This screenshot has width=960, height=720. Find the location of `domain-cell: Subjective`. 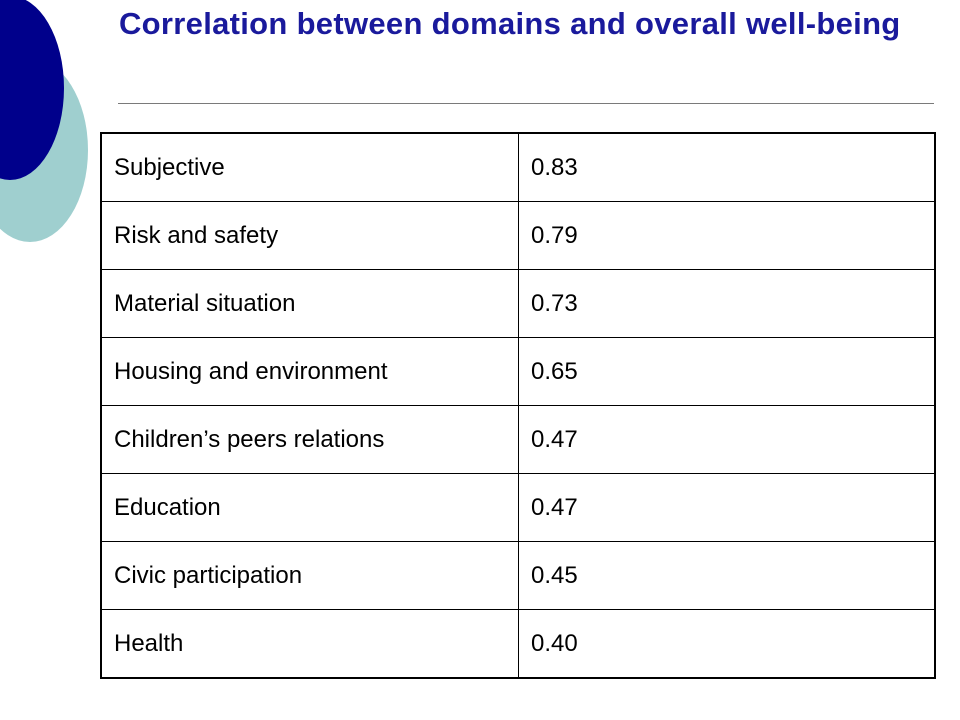

domain-cell: Subjective is located at coordinates (309, 167).